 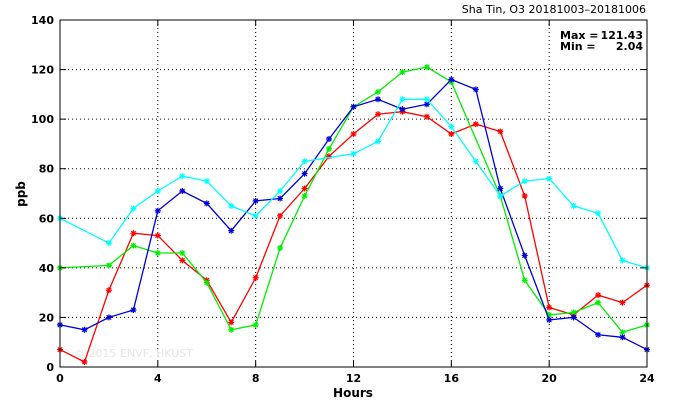 What do you see at coordinates (47, 317) in the screenshot?
I see `y-tick-label: 20` at bounding box center [47, 317].